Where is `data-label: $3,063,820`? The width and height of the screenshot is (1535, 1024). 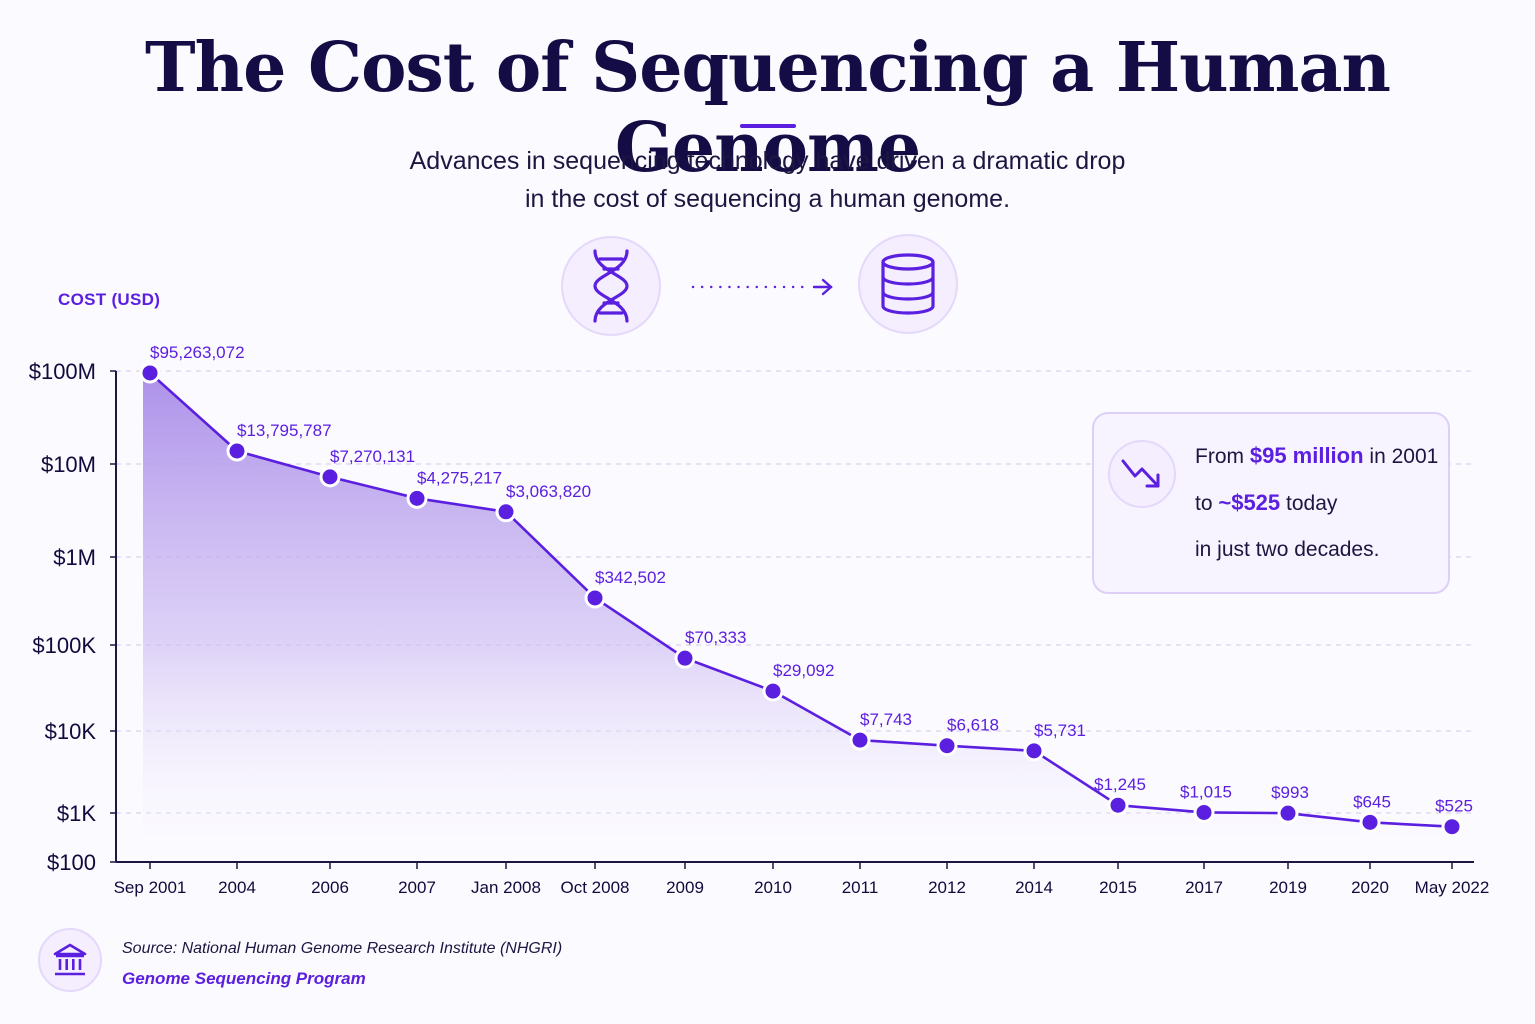
data-label: $3,063,820 is located at coordinates (548, 491).